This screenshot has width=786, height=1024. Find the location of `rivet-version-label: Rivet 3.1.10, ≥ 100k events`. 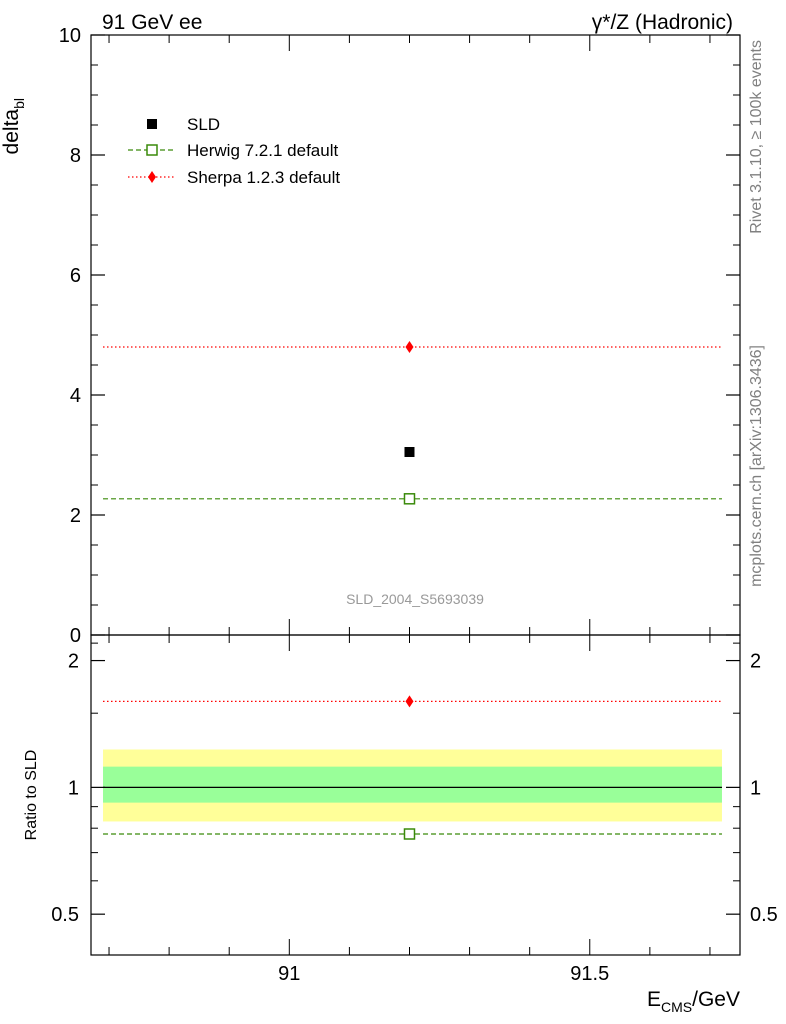

rivet-version-label: Rivet 3.1.10, ≥ 100k events is located at coordinates (756, 137).